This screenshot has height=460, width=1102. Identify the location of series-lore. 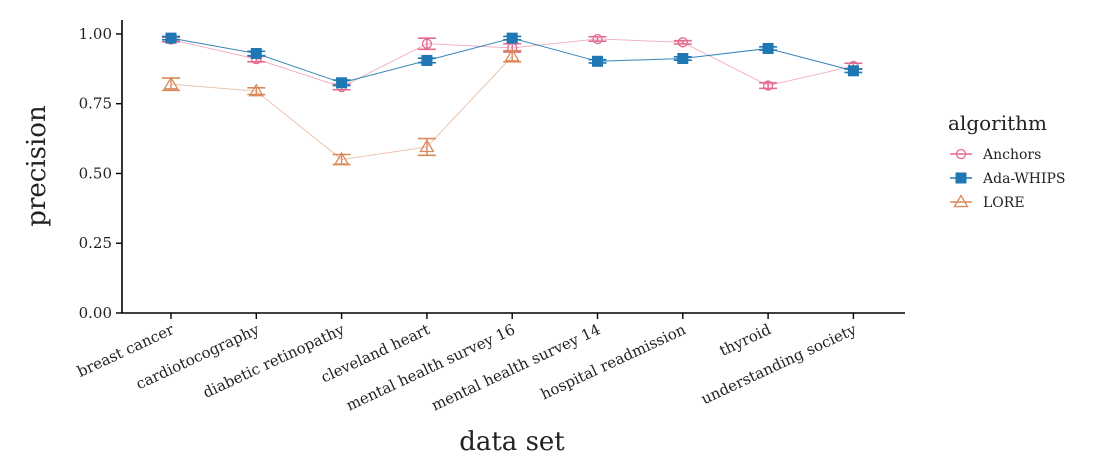
(342, 107).